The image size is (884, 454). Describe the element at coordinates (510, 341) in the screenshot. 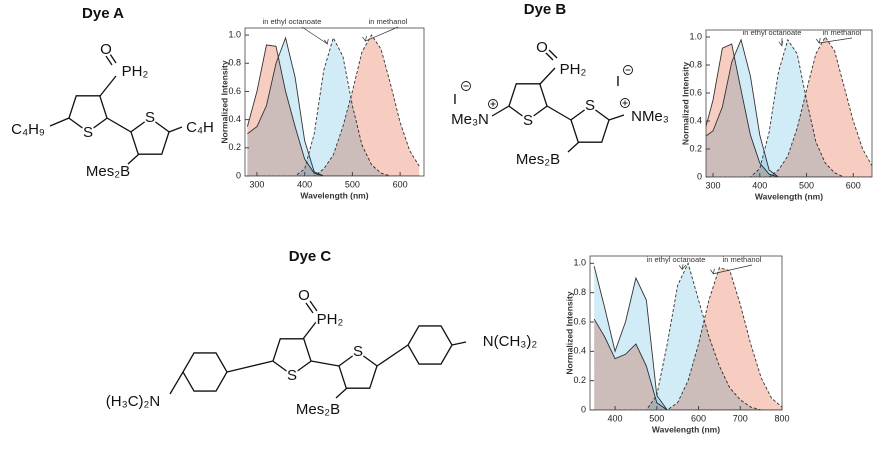

I see `atom-label: N(CH₃)₂` at that location.